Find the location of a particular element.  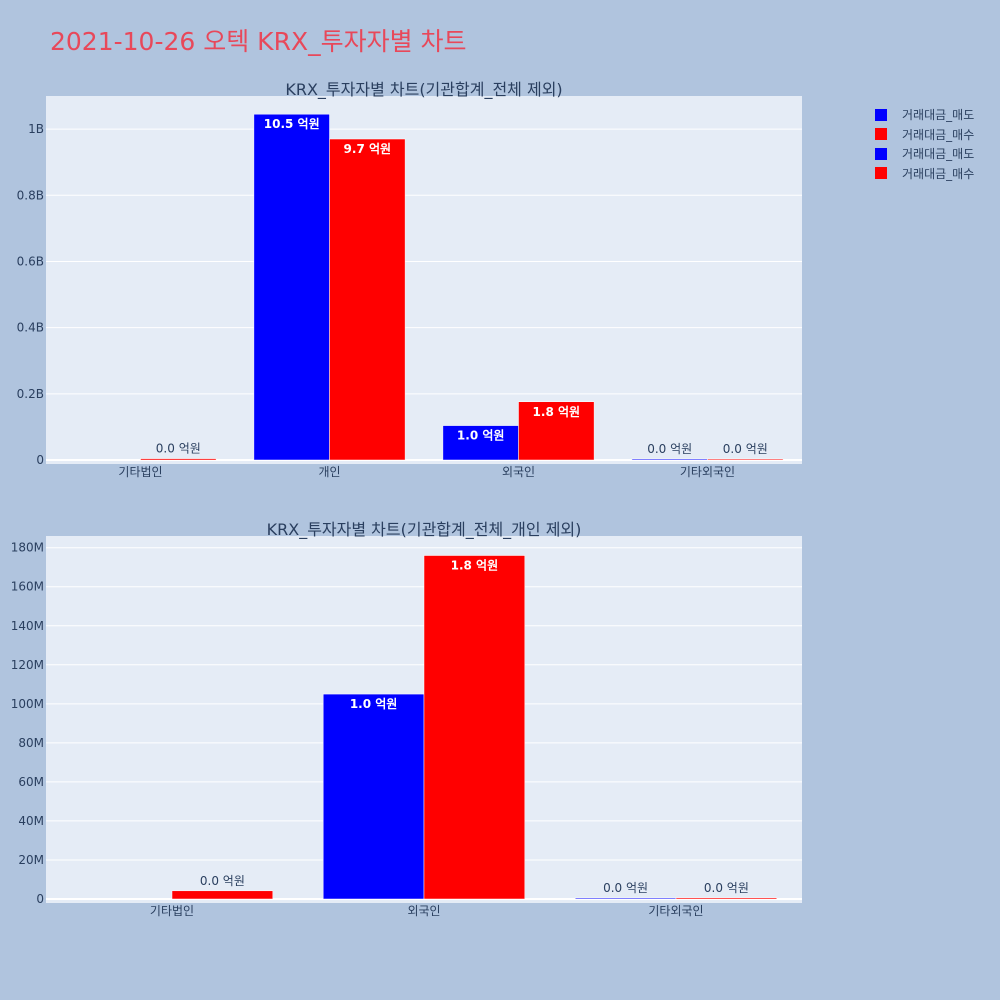

y-tick-label: 140M is located at coordinates (27, 626).